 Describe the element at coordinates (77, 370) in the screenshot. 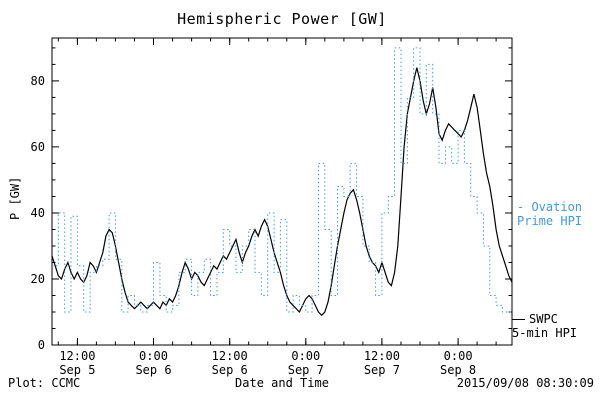

I see `x-tick-date-label: Sep 5` at that location.